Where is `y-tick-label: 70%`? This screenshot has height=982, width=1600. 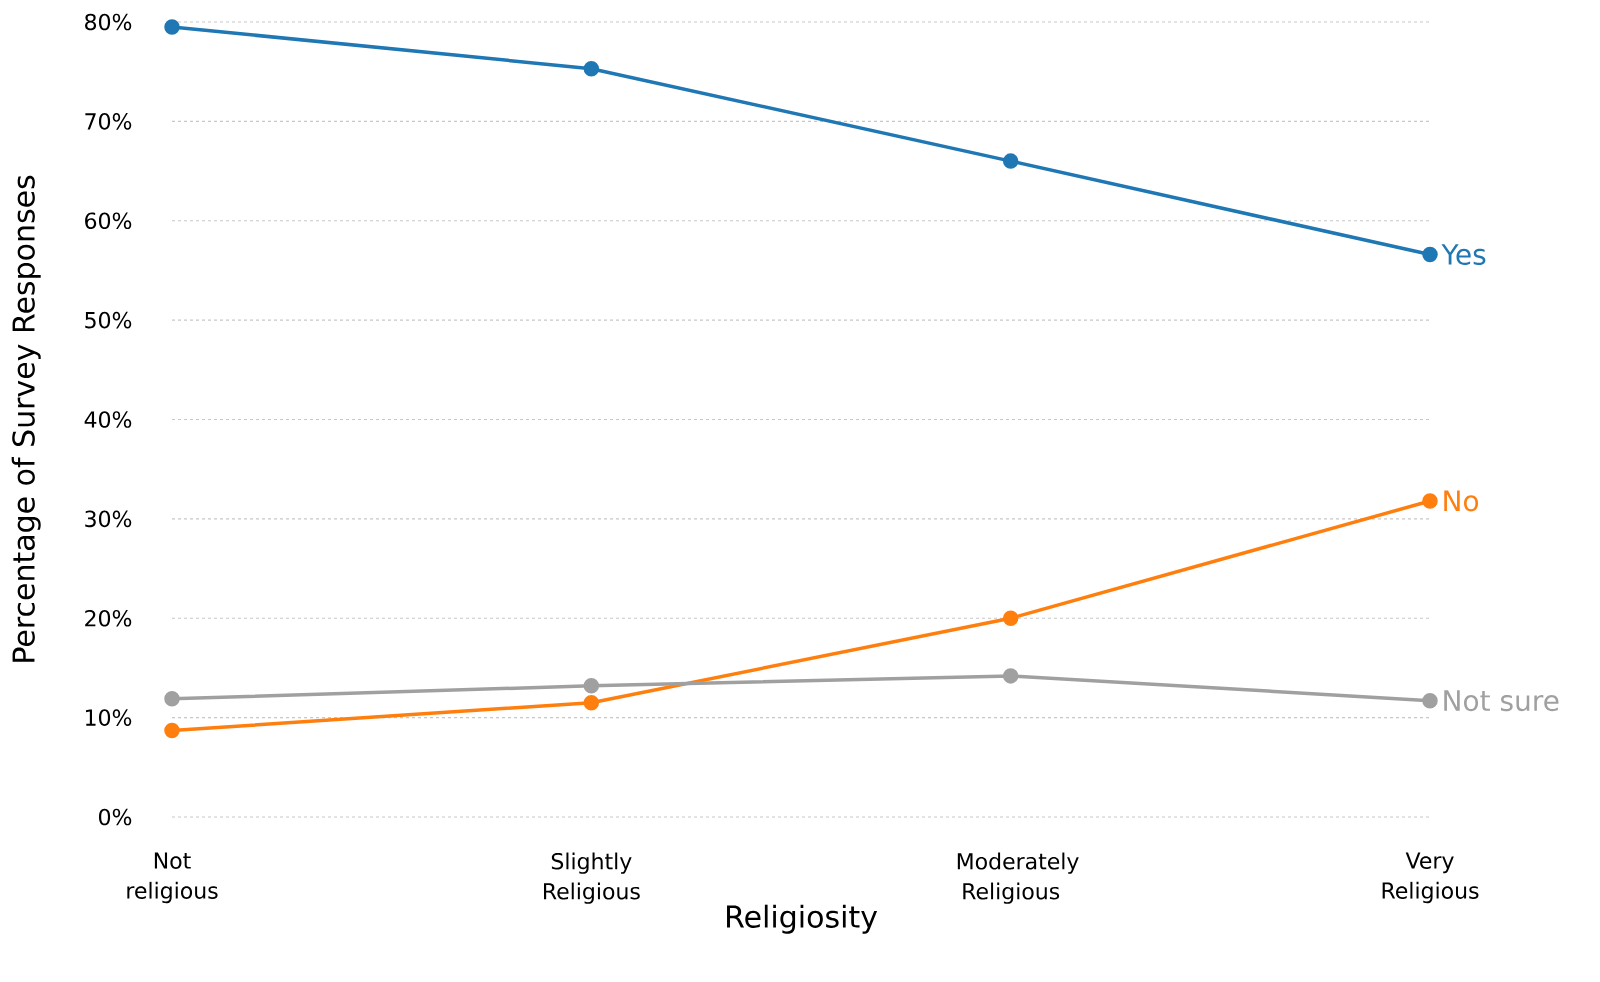 y-tick-label: 70% is located at coordinates (108, 121).